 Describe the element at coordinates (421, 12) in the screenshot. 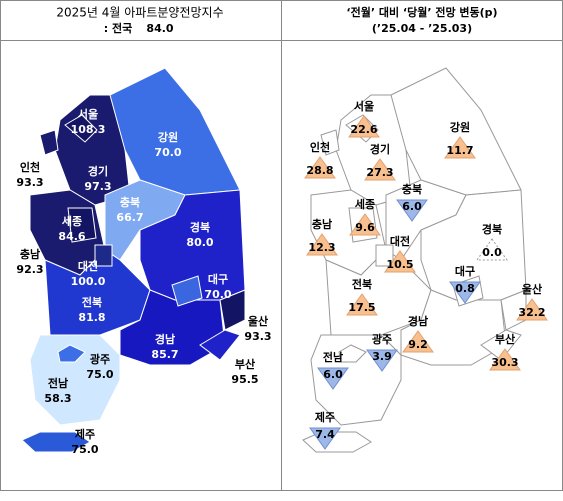

I see `right-title: ‘전월’ 대비 ‘당월’ 전망 변동(p)` at that location.